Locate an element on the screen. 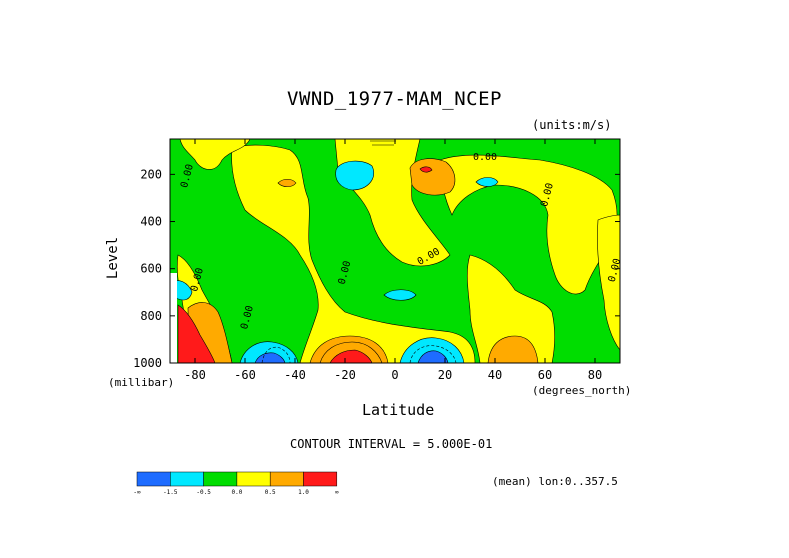 Image resolution: width=789 pixels, height=558 pixels. region-red-top is located at coordinates (426, 169).